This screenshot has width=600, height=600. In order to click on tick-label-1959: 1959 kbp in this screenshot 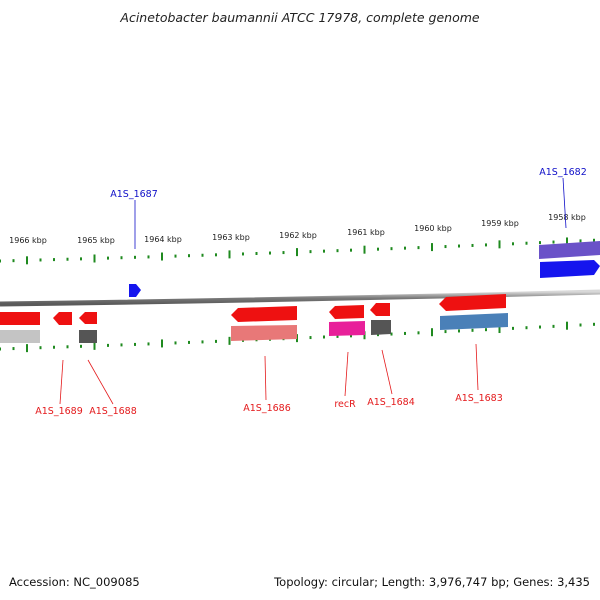, I will do `click(500, 223)`.